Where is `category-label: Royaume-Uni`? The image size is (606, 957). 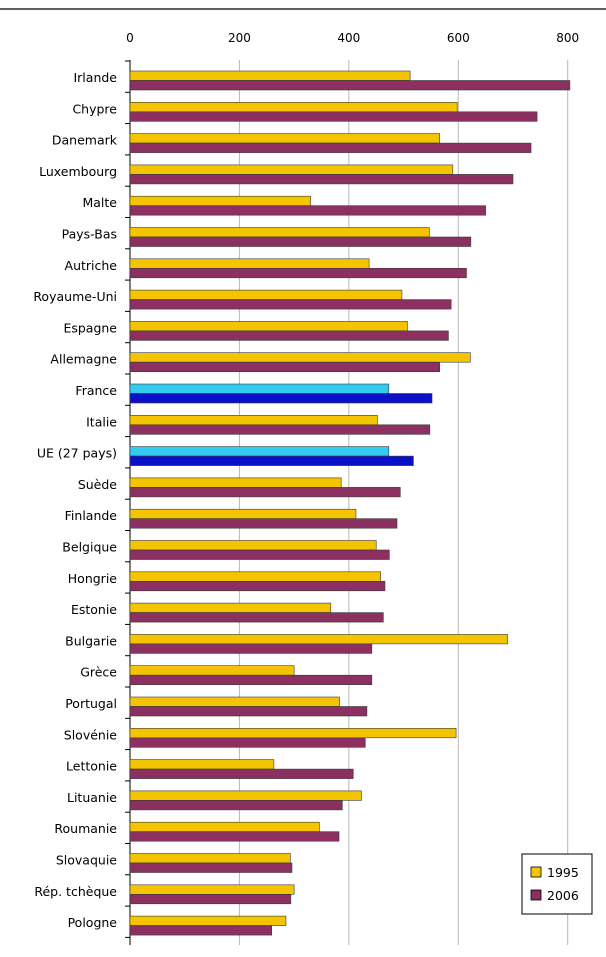 category-label: Royaume-Uni is located at coordinates (75, 296).